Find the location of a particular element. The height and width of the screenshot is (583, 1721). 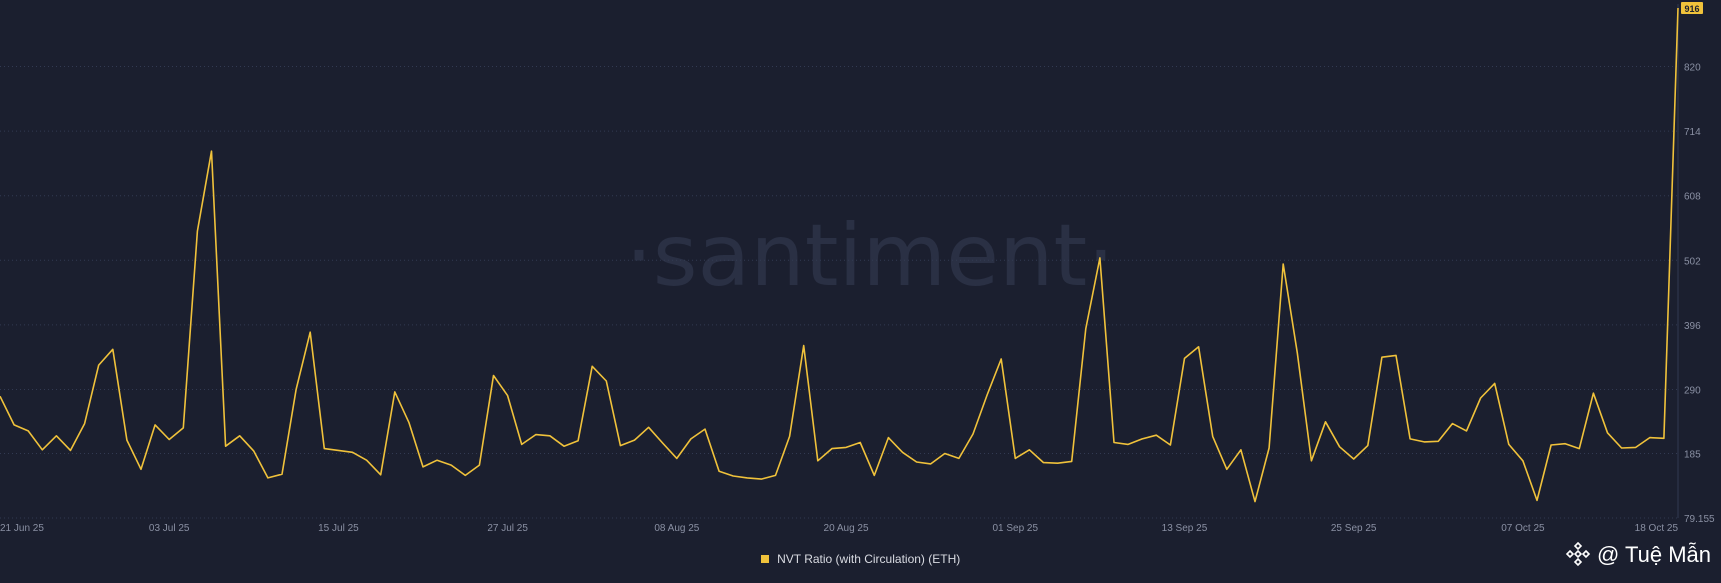

credit-text: @ Tuệ Mẫn is located at coordinates (1653, 554).